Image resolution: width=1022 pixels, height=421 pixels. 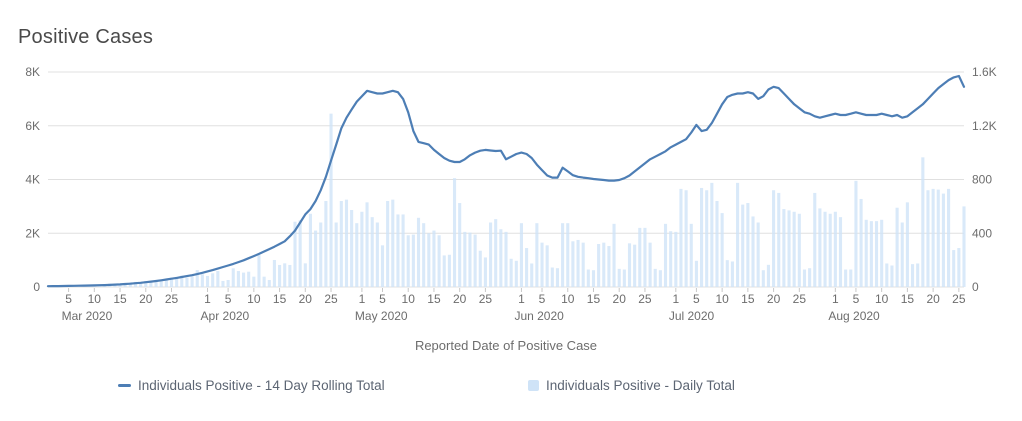 I want to click on line-series-marker-icon, so click(x=124, y=385).